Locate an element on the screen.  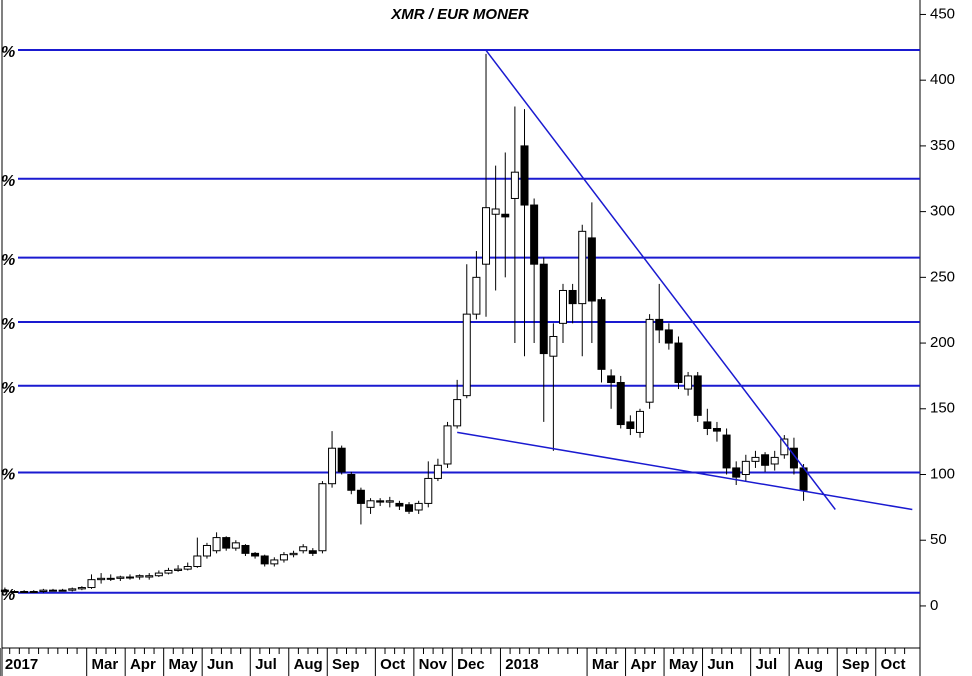
x-tick-label: 2018 is located at coordinates (521, 664).